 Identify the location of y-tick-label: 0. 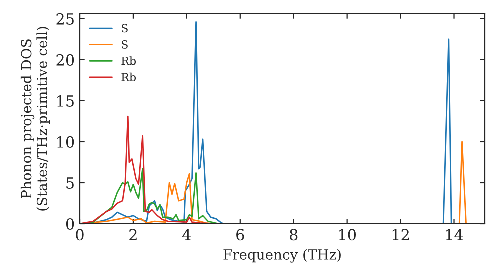
(70, 224).